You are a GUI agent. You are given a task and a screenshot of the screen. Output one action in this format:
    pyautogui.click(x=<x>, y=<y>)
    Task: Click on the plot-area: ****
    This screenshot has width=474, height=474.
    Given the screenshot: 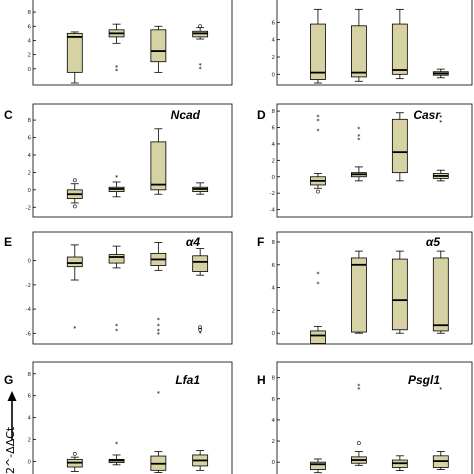 What is the action you would take?
    pyautogui.click(x=137, y=53)
    